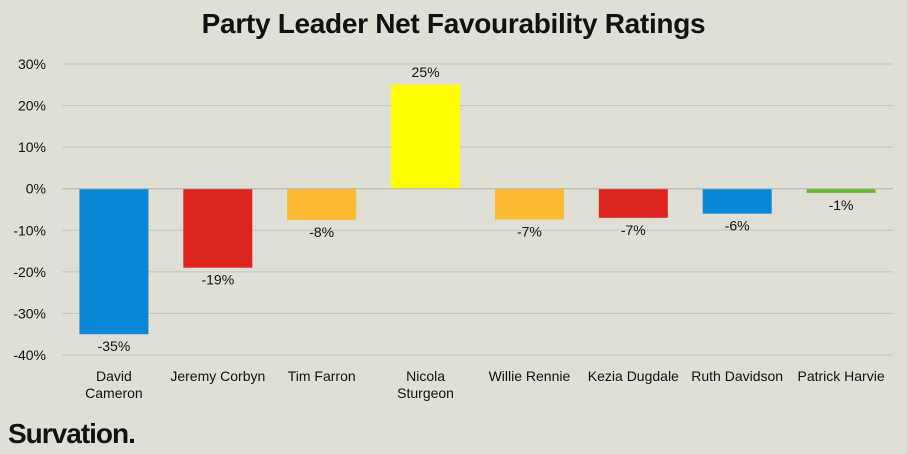 This screenshot has width=907, height=454. What do you see at coordinates (426, 72) in the screenshot?
I see `data-label: 25%` at bounding box center [426, 72].